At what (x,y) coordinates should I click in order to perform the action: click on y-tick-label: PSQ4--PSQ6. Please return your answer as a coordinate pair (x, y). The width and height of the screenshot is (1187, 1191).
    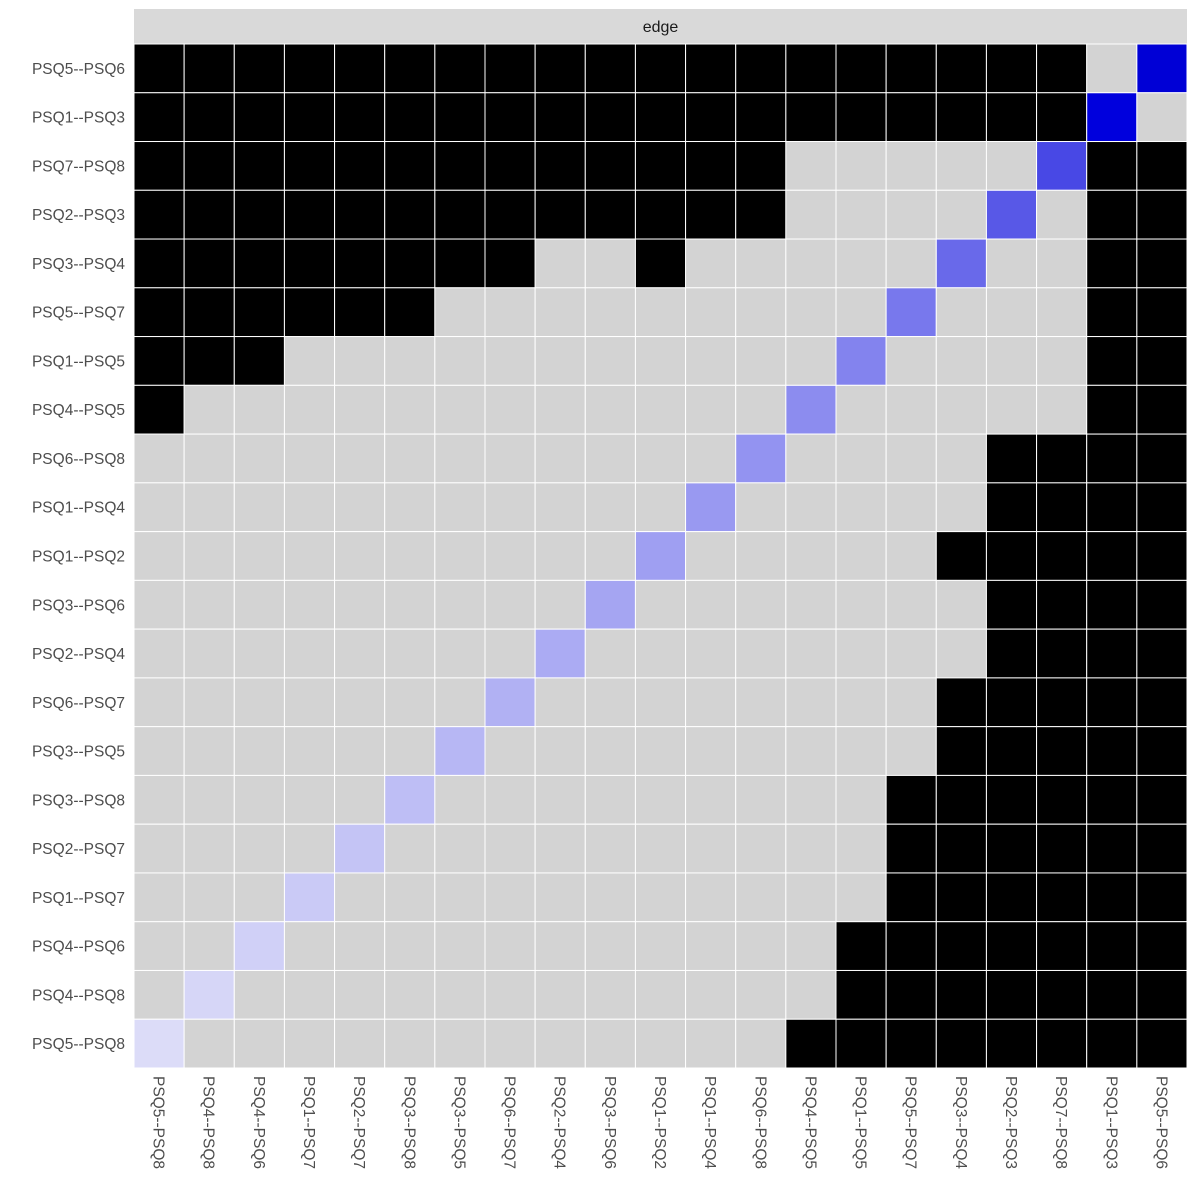
    Looking at the image, I should click on (78, 947).